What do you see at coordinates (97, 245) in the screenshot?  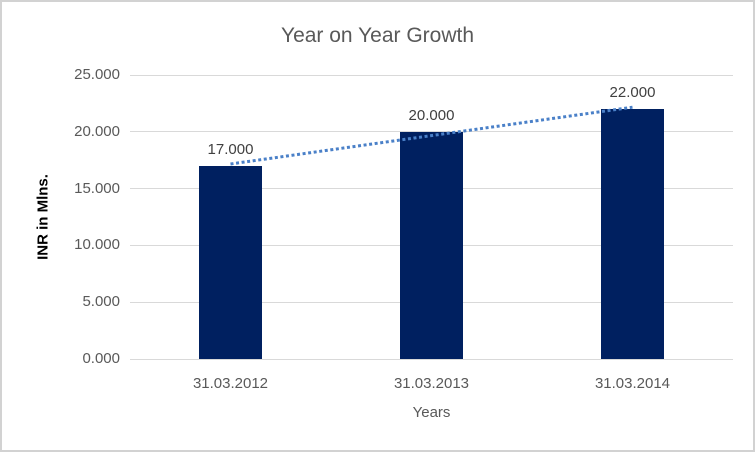 I see `y-tick-label: 10.000` at bounding box center [97, 245].